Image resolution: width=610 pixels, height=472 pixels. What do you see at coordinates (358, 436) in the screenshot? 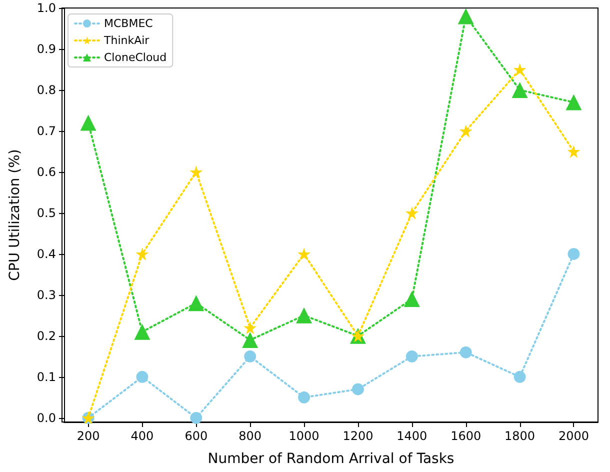
I see `x-tick-label: 1200` at bounding box center [358, 436].